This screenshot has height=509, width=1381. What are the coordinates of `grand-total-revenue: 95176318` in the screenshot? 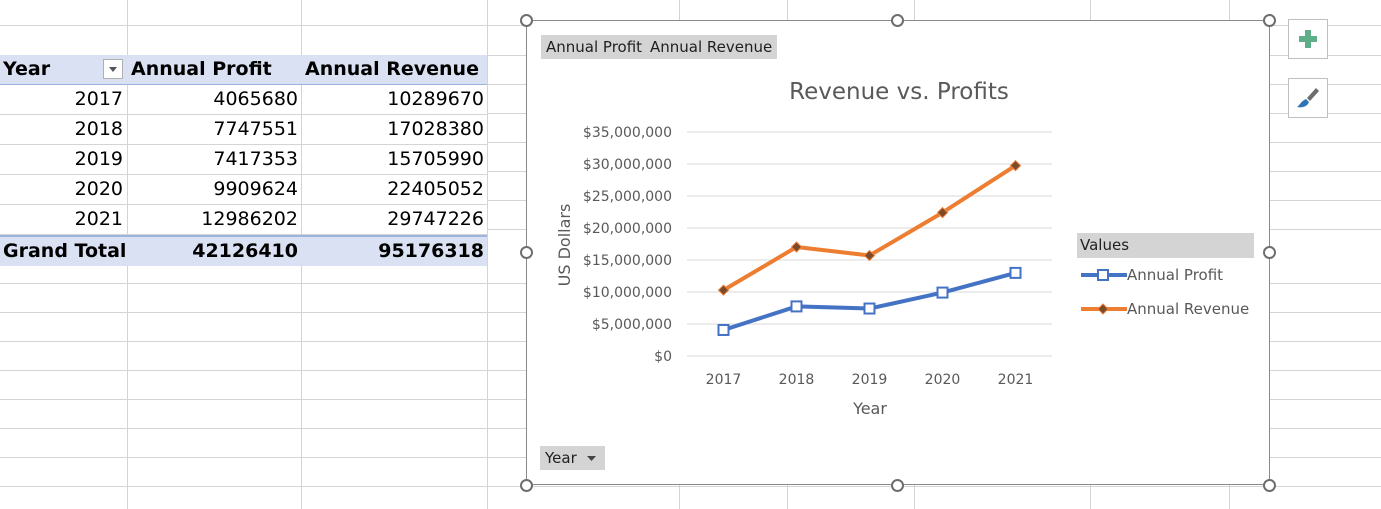 It's located at (431, 251).